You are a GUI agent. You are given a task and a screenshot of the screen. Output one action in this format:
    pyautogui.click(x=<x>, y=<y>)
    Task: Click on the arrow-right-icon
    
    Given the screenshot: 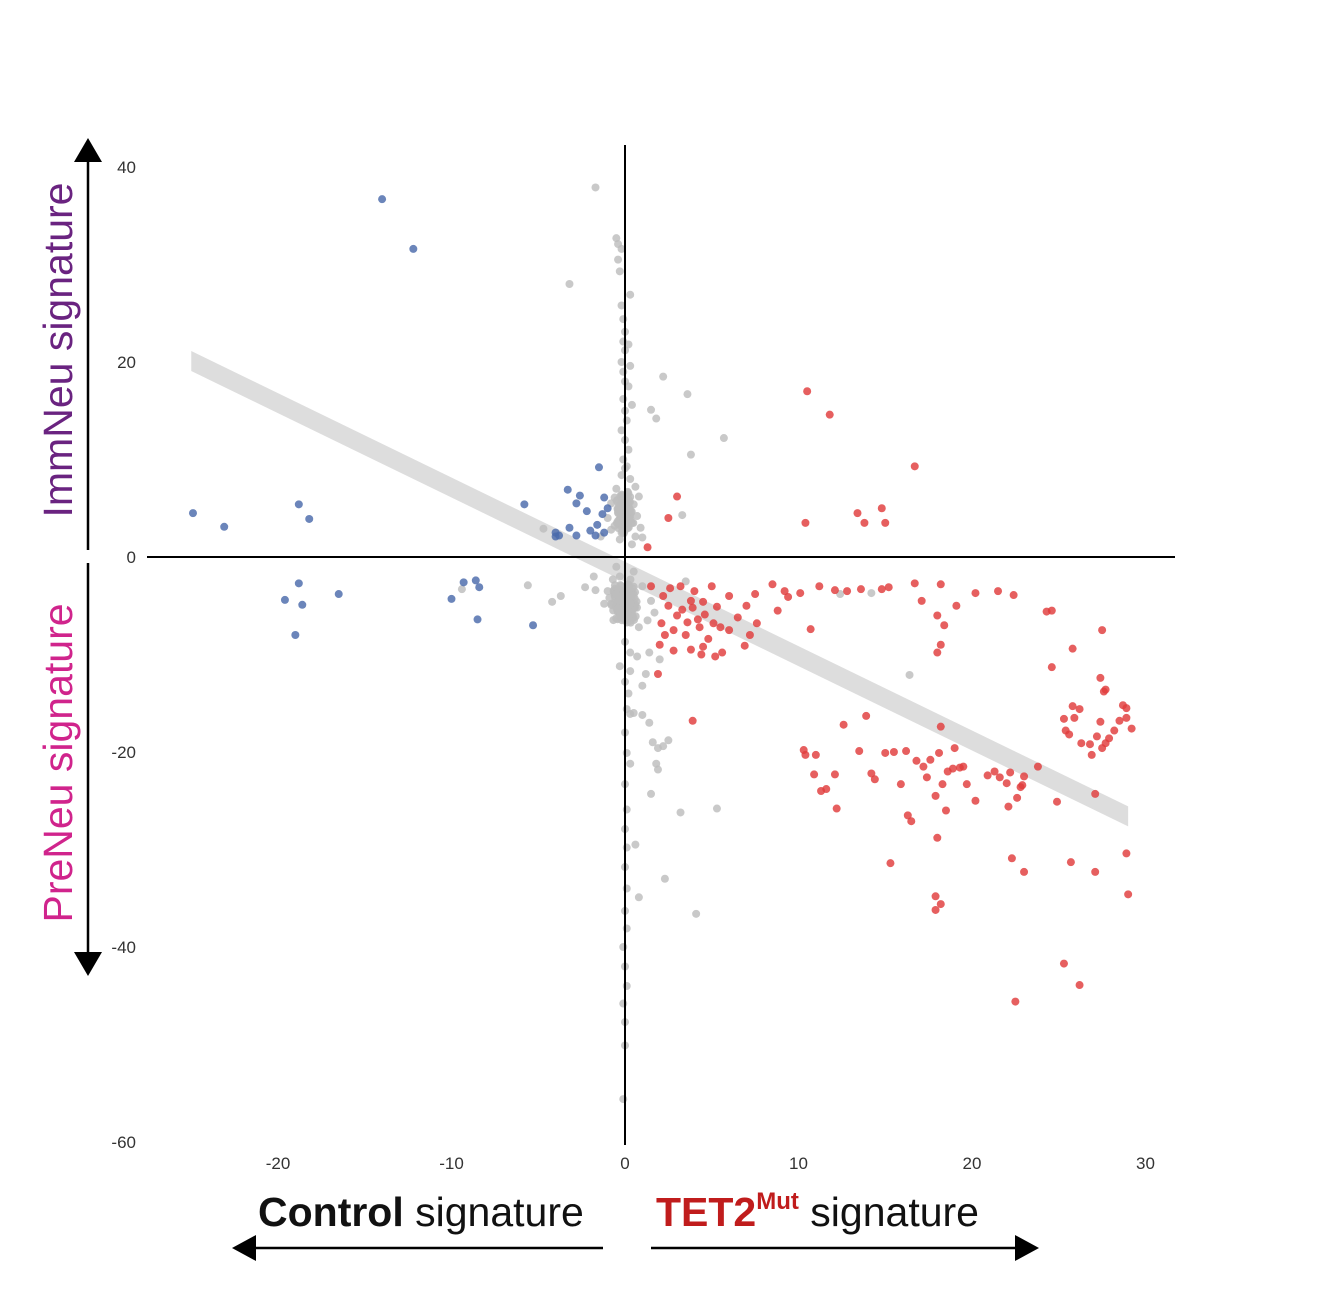 What is the action you would take?
    pyautogui.click(x=1027, y=1248)
    